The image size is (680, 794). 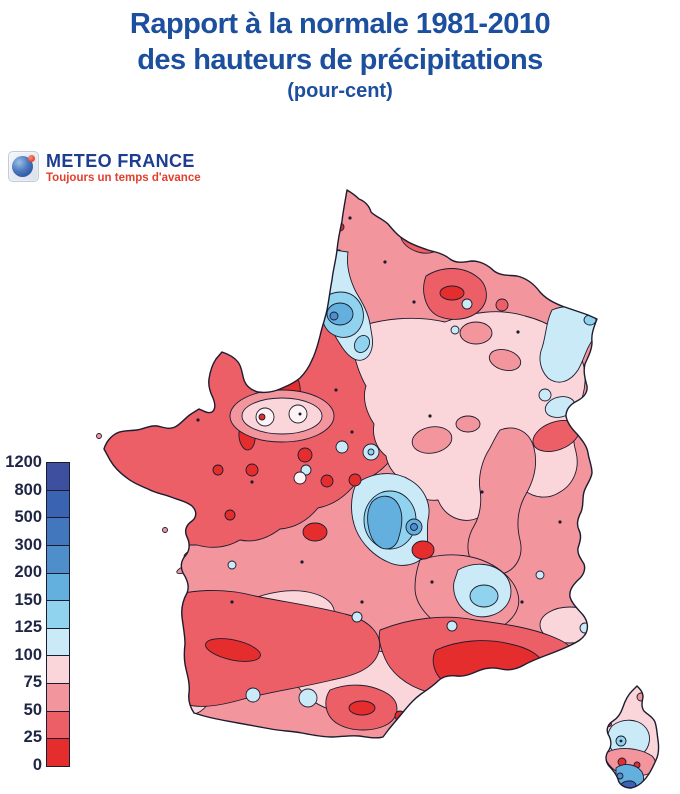 What do you see at coordinates (23, 614) in the screenshot?
I see `legend-labels: 1200 800 500 300 200 150 125 100 75 50 25 0` at bounding box center [23, 614].